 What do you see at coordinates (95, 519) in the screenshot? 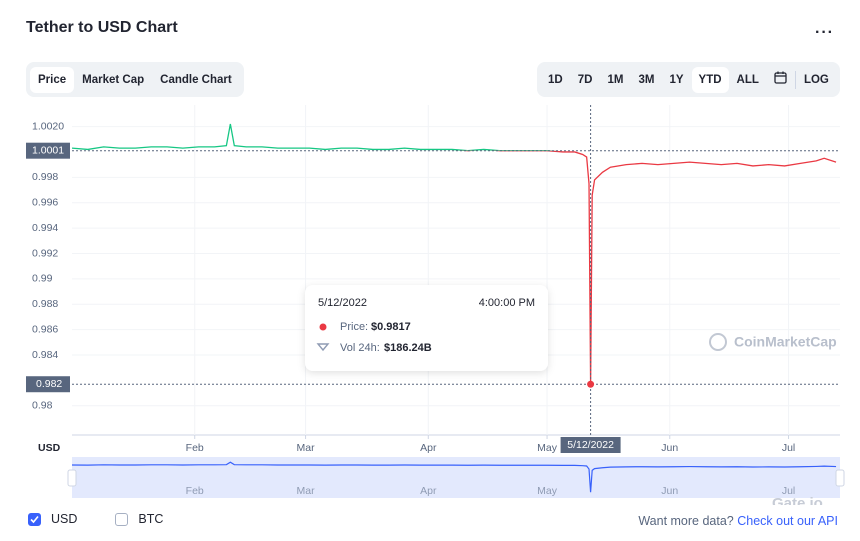
I see `currency-options: USD BTC` at bounding box center [95, 519].